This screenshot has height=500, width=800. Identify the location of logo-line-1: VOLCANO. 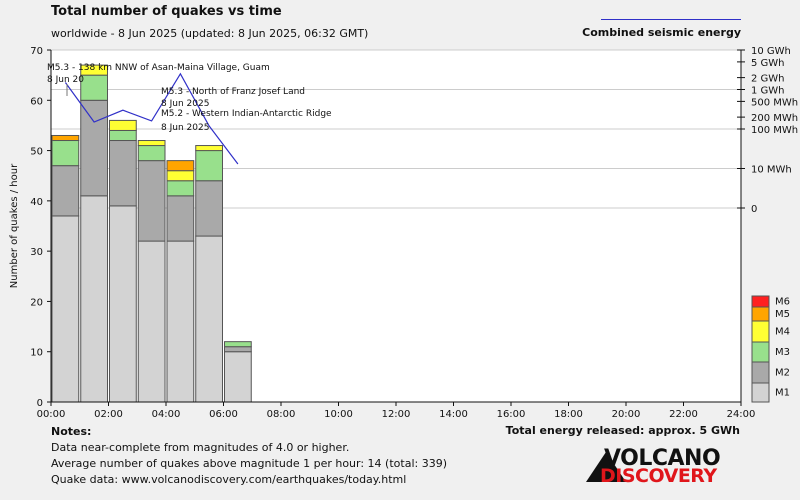
(662, 458).